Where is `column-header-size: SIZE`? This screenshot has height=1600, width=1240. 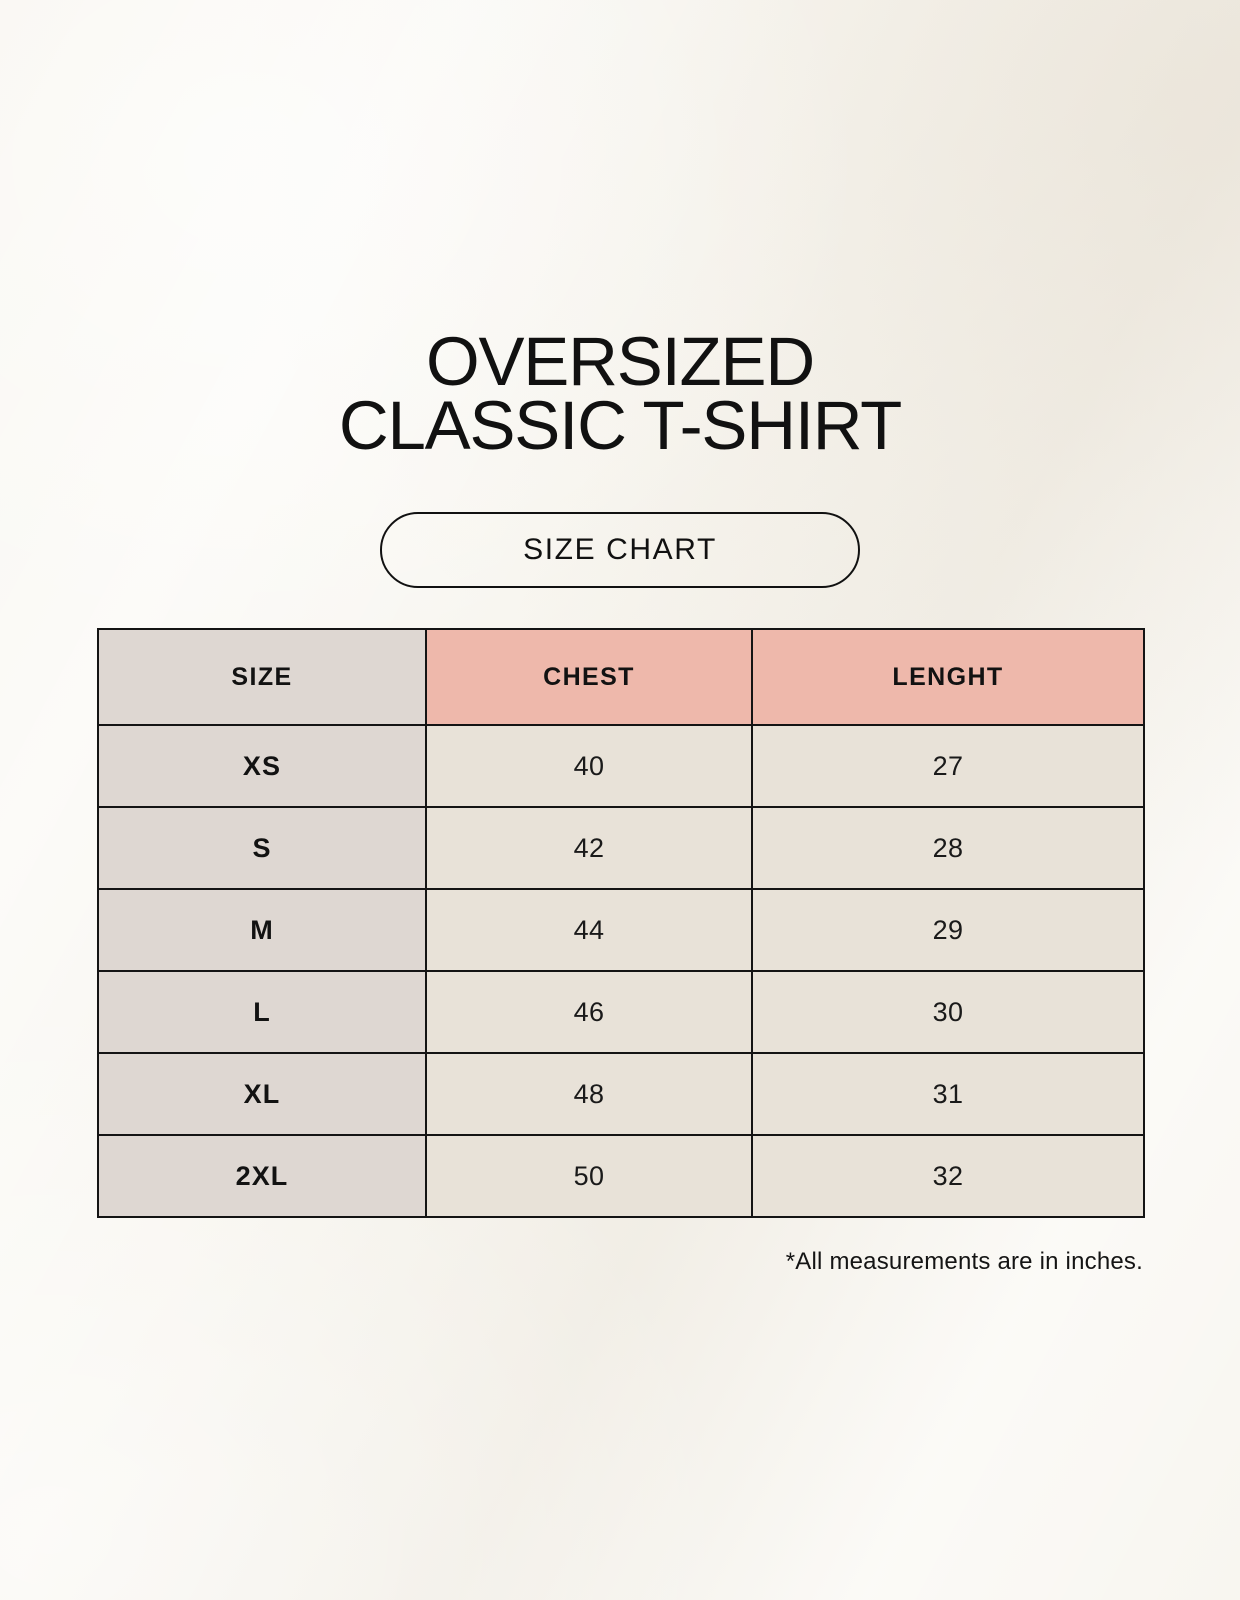
column-header-size: SIZE is located at coordinates (262, 677).